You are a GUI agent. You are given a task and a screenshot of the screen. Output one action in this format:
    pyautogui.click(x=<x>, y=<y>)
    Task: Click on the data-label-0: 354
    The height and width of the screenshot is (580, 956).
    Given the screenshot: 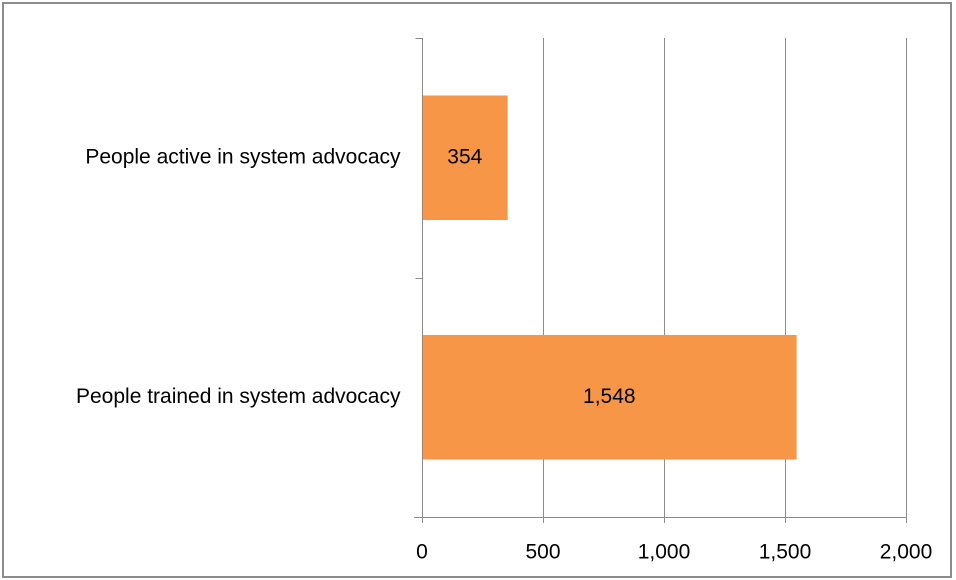 What is the action you would take?
    pyautogui.click(x=464, y=156)
    